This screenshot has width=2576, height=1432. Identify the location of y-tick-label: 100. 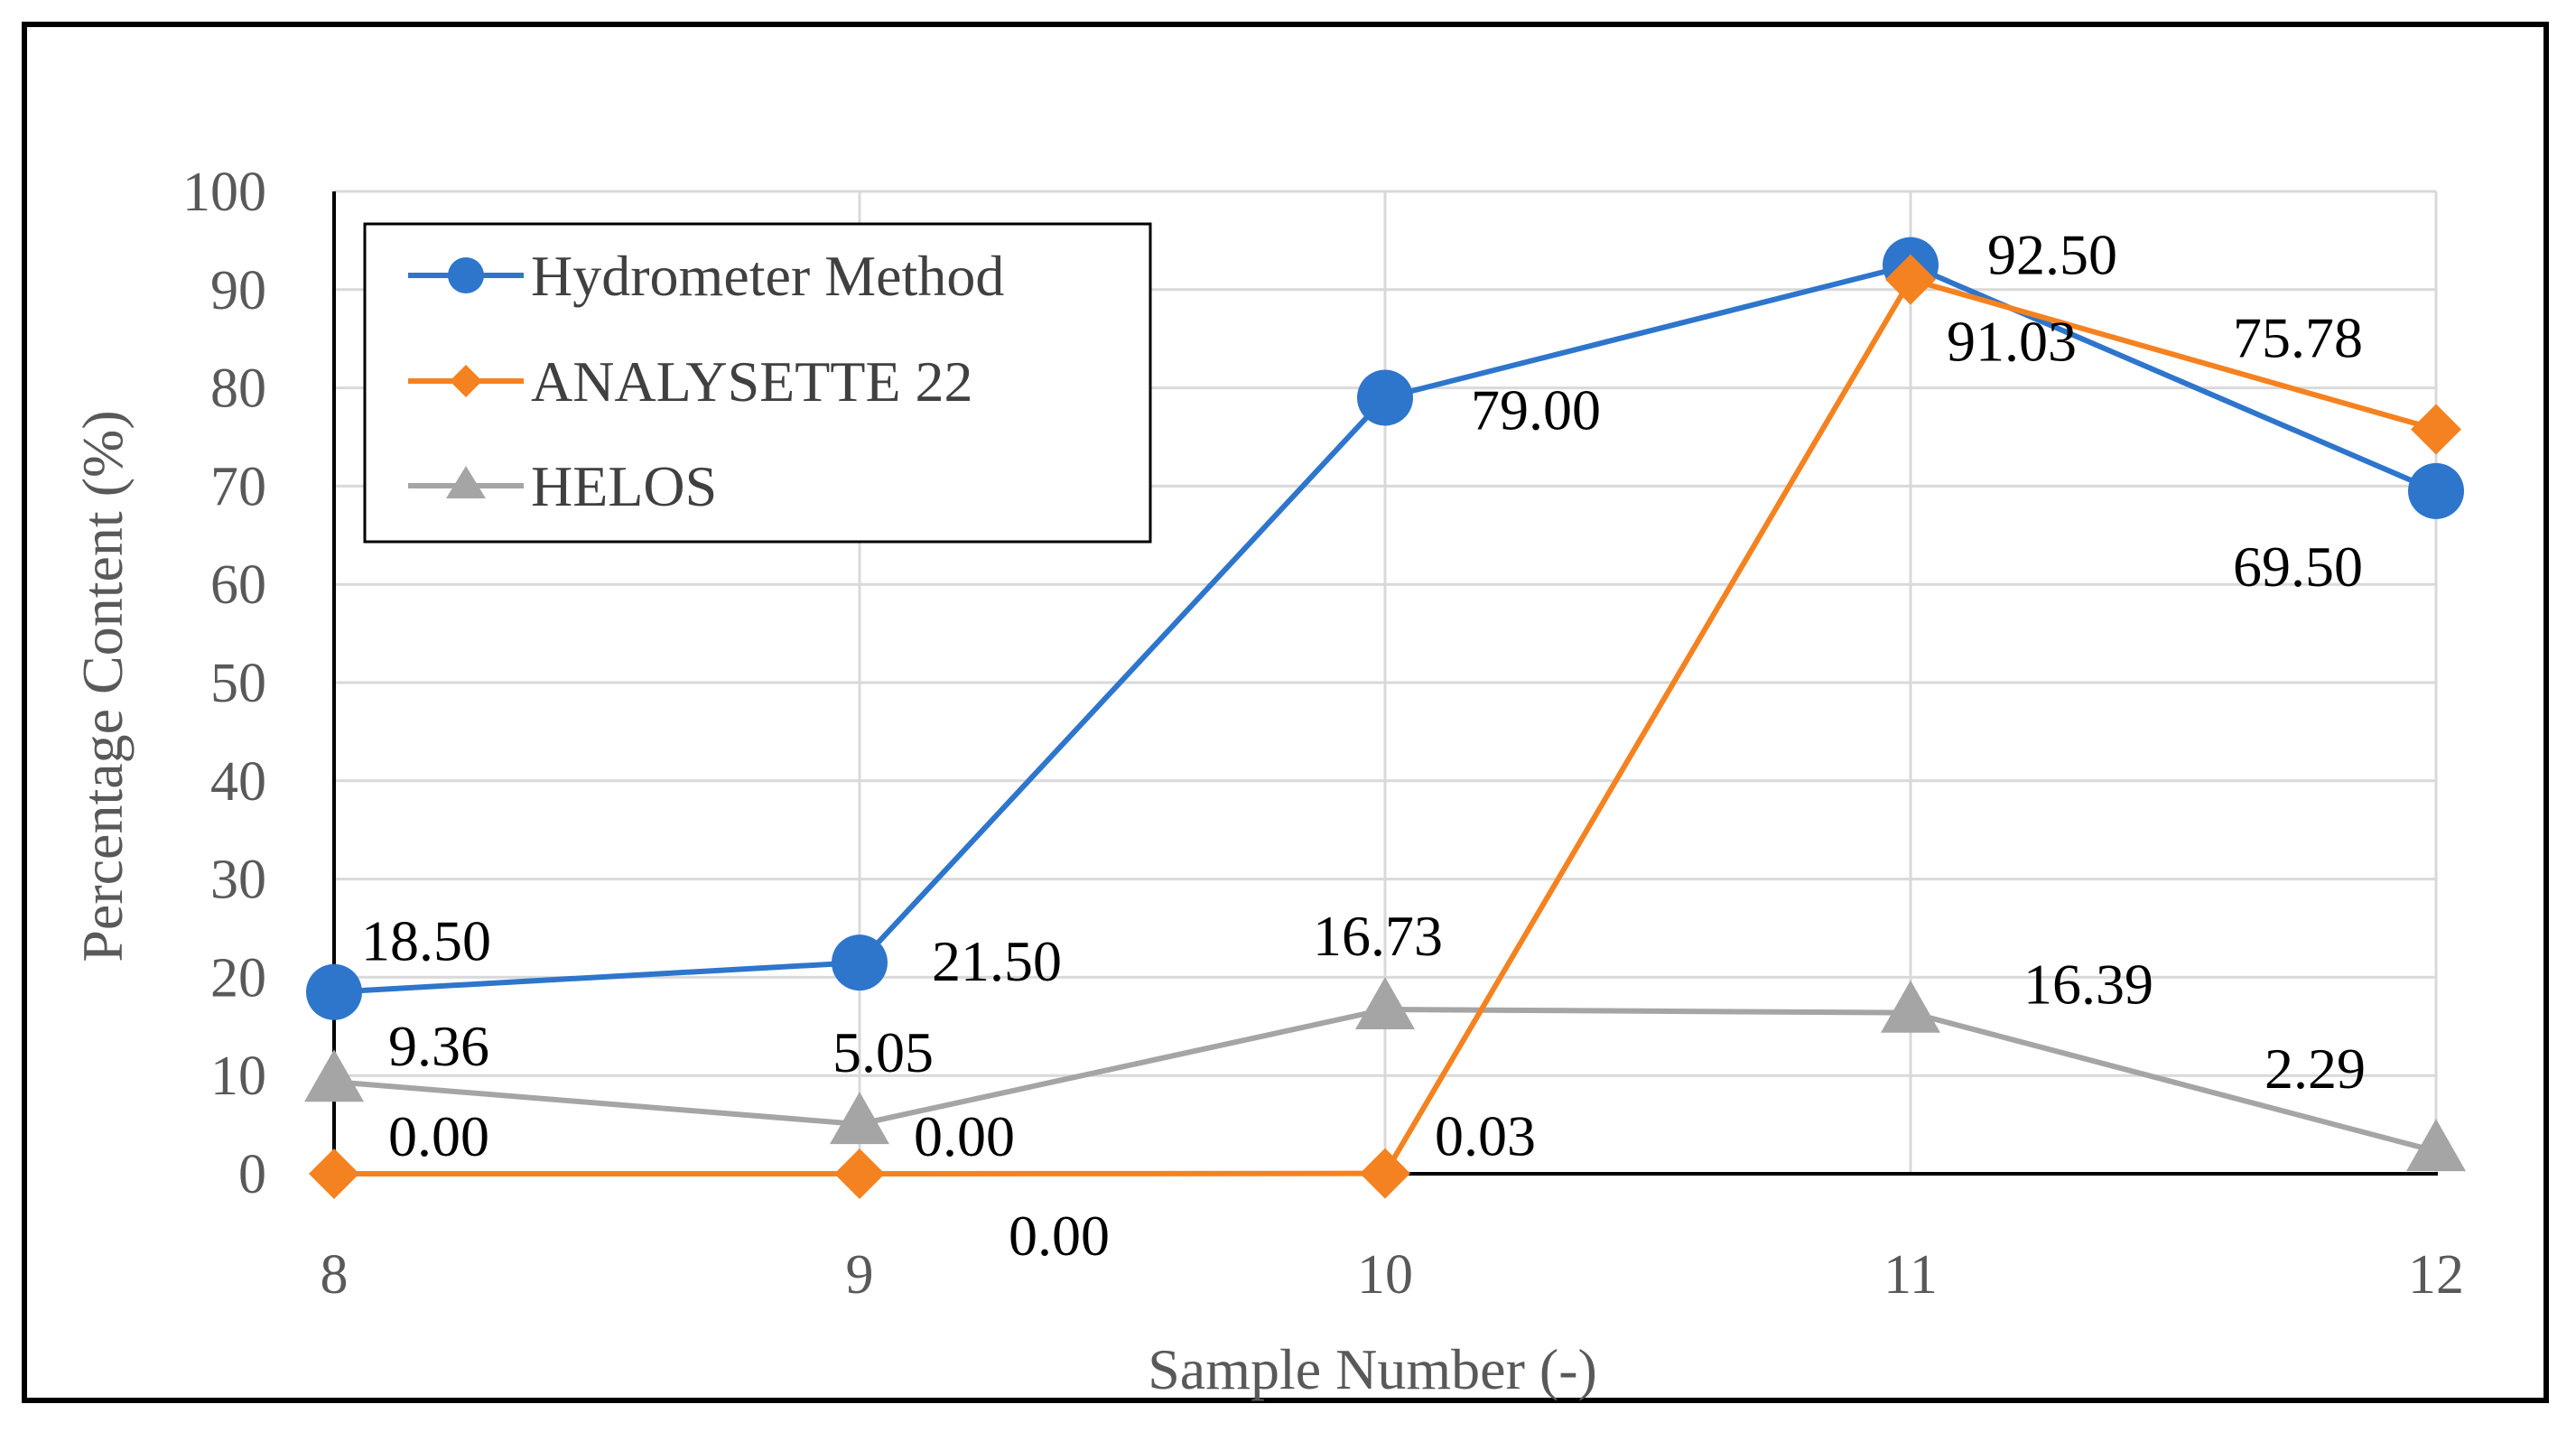
(224, 193).